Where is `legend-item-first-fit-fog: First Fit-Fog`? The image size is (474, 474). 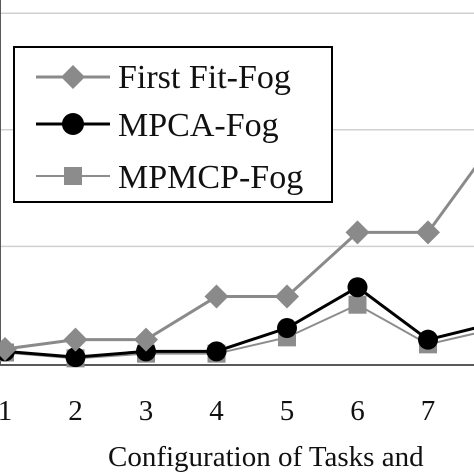 legend-item-first-fit-fog: First Fit-Fog is located at coordinates (163, 77).